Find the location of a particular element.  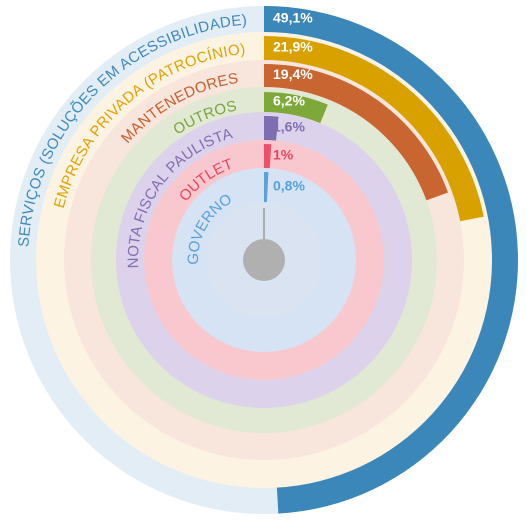

value-labels: 49,1% 21,9% 19,4% 6,2% 1,6% 1% 0,8% is located at coordinates (293, 102).